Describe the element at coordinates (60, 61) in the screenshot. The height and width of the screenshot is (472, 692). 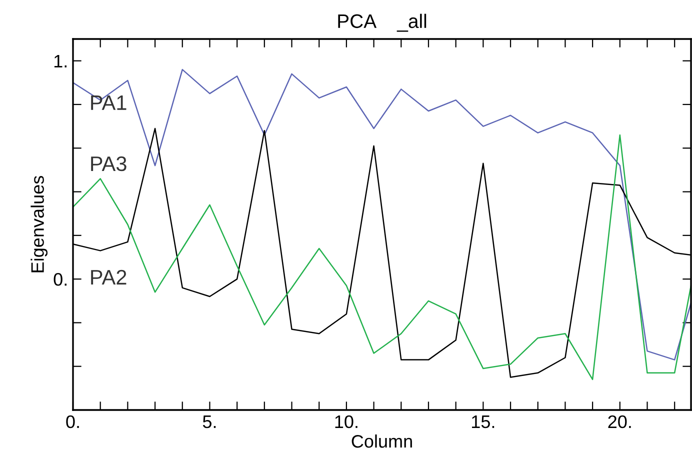
I see `y-tick-label: 1.` at that location.